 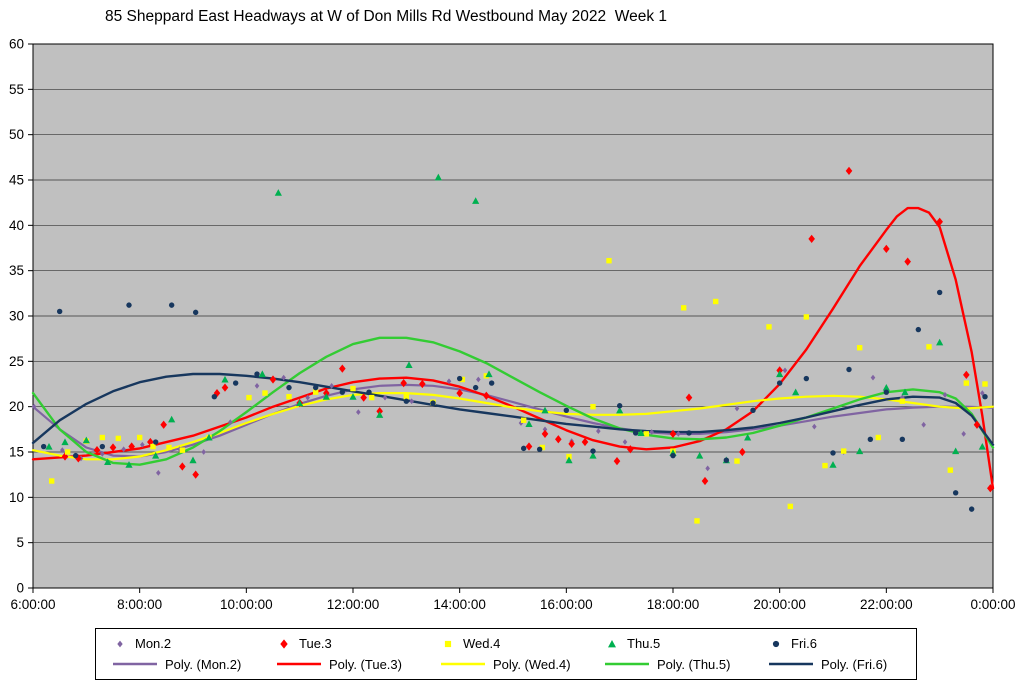 I want to click on legend-label: Mon.2, so click(x=153, y=644).